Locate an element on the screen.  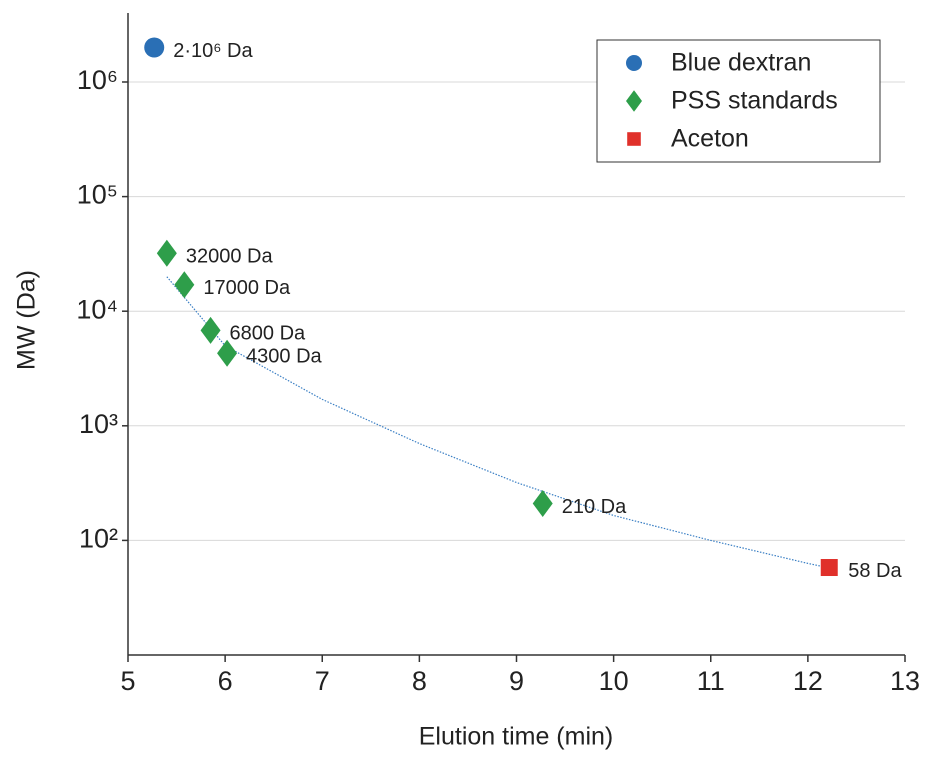
y-tick-label: 10⁵ is located at coordinates (97, 195).